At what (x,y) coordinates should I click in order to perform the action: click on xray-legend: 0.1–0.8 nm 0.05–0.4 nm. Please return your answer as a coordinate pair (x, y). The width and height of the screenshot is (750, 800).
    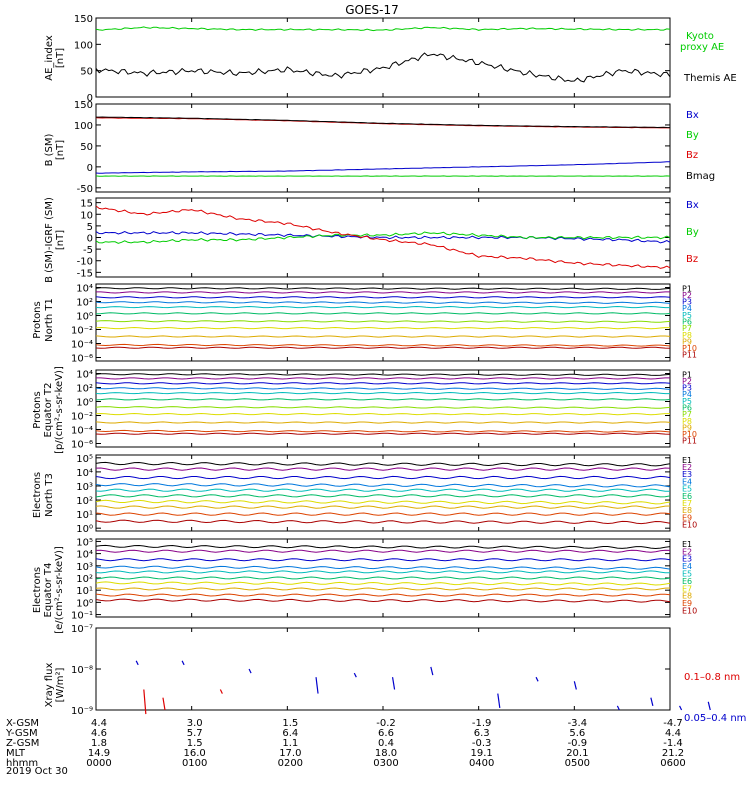
    Looking at the image, I should click on (715, 698).